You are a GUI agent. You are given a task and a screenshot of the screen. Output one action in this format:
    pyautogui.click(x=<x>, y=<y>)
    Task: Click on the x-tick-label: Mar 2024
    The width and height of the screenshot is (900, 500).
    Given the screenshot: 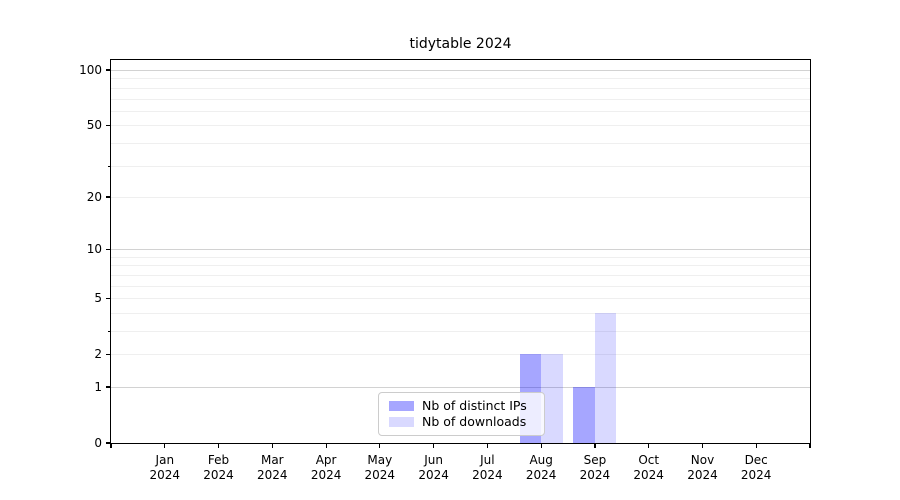 What is the action you would take?
    pyautogui.click(x=272, y=467)
    